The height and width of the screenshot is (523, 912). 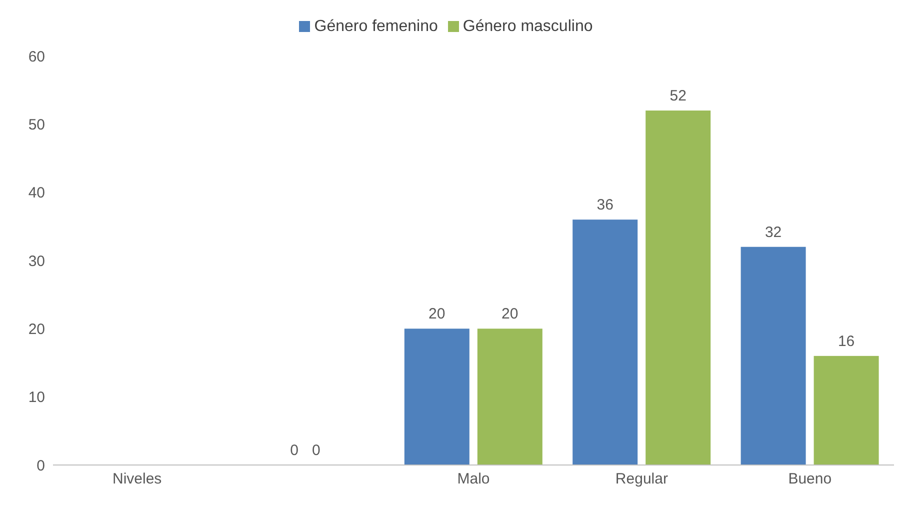 I want to click on x-tick-label: Malo, so click(x=473, y=479).